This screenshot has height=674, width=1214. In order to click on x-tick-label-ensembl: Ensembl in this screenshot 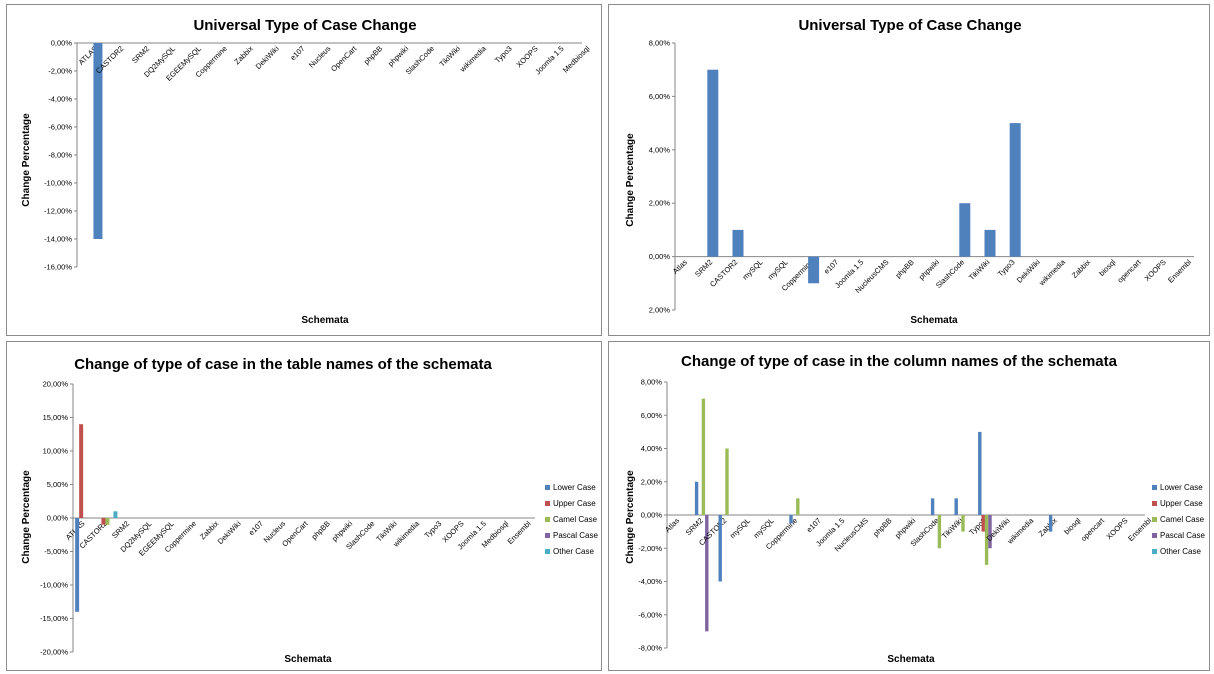, I will do `click(519, 532)`.